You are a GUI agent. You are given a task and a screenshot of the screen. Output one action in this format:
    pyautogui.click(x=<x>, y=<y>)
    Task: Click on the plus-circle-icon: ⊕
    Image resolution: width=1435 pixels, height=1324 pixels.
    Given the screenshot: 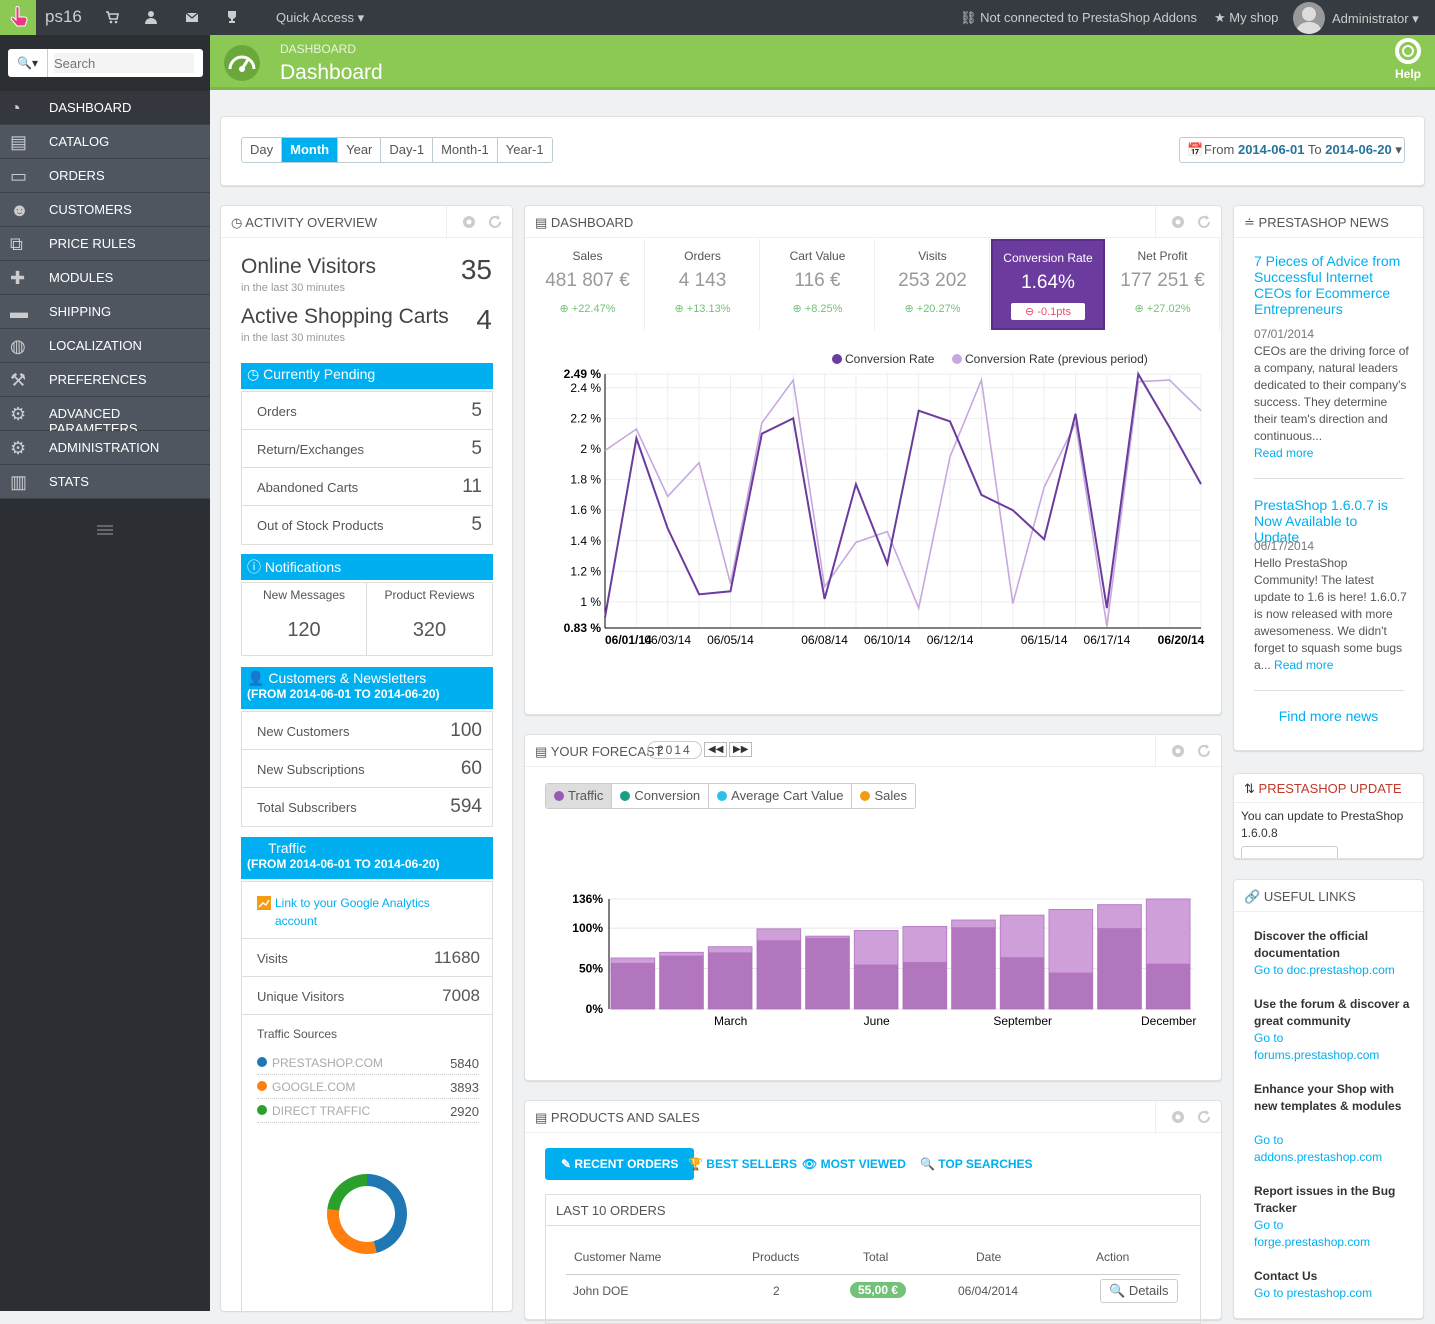 What is the action you would take?
    pyautogui.click(x=798, y=309)
    